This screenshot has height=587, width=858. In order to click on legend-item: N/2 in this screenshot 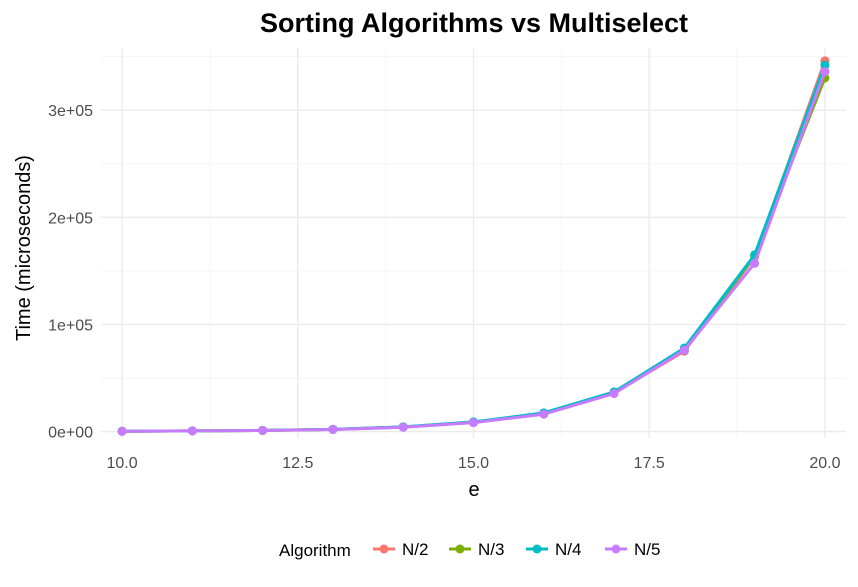, I will do `click(400, 549)`.